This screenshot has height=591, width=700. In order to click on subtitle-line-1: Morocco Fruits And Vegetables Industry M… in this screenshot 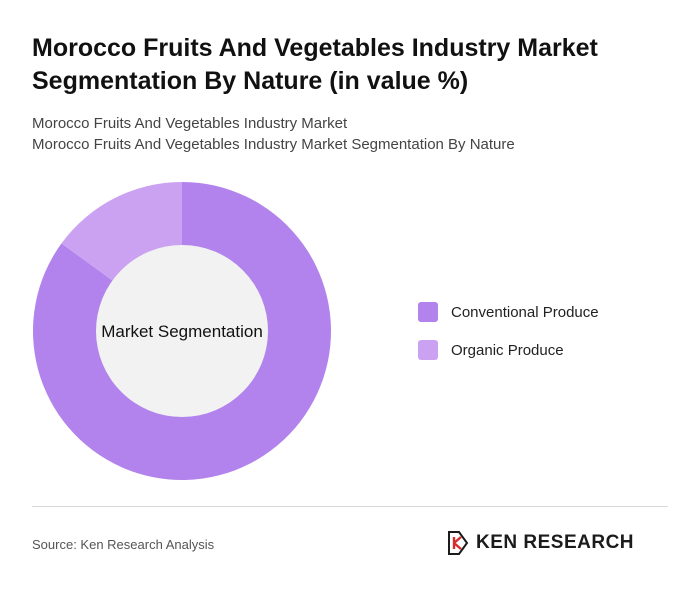, I will do `click(190, 123)`.